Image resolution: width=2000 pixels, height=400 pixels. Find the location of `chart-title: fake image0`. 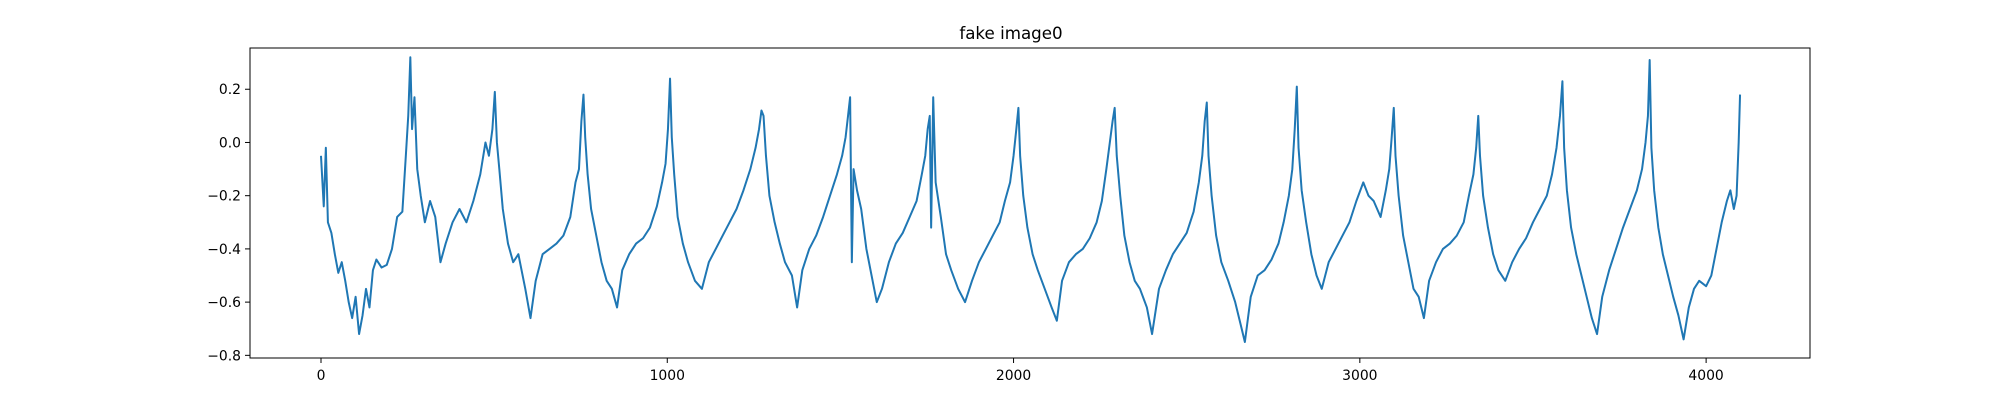

chart-title: fake image0 is located at coordinates (1010, 33).